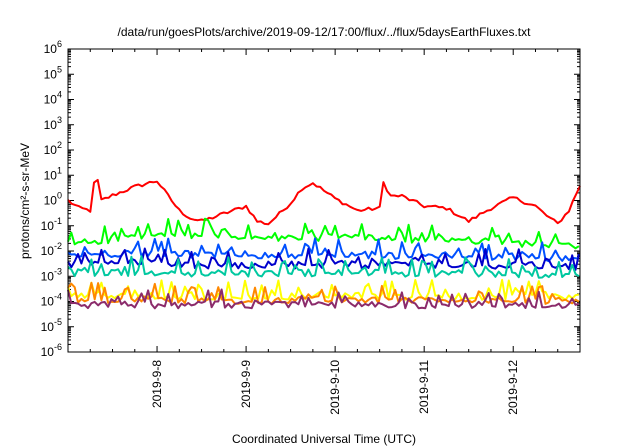 This screenshot has height=448, width=640. What do you see at coordinates (51, 224) in the screenshot?
I see `y-tick-label: 10⁻¹` at bounding box center [51, 224].